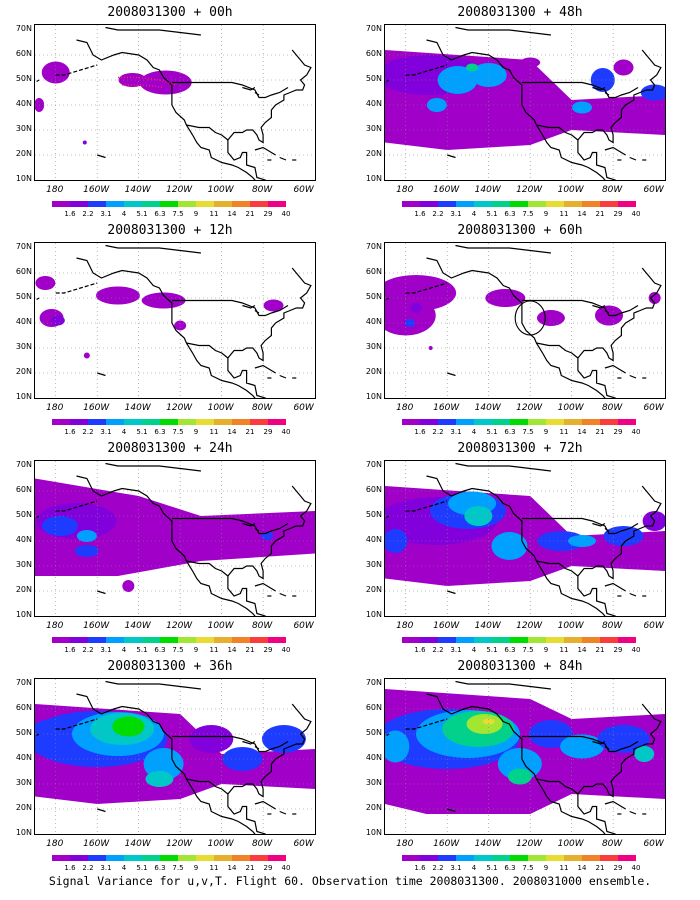  Describe the element at coordinates (214, 214) in the screenshot. I see `colorbar-label: 11` at that location.